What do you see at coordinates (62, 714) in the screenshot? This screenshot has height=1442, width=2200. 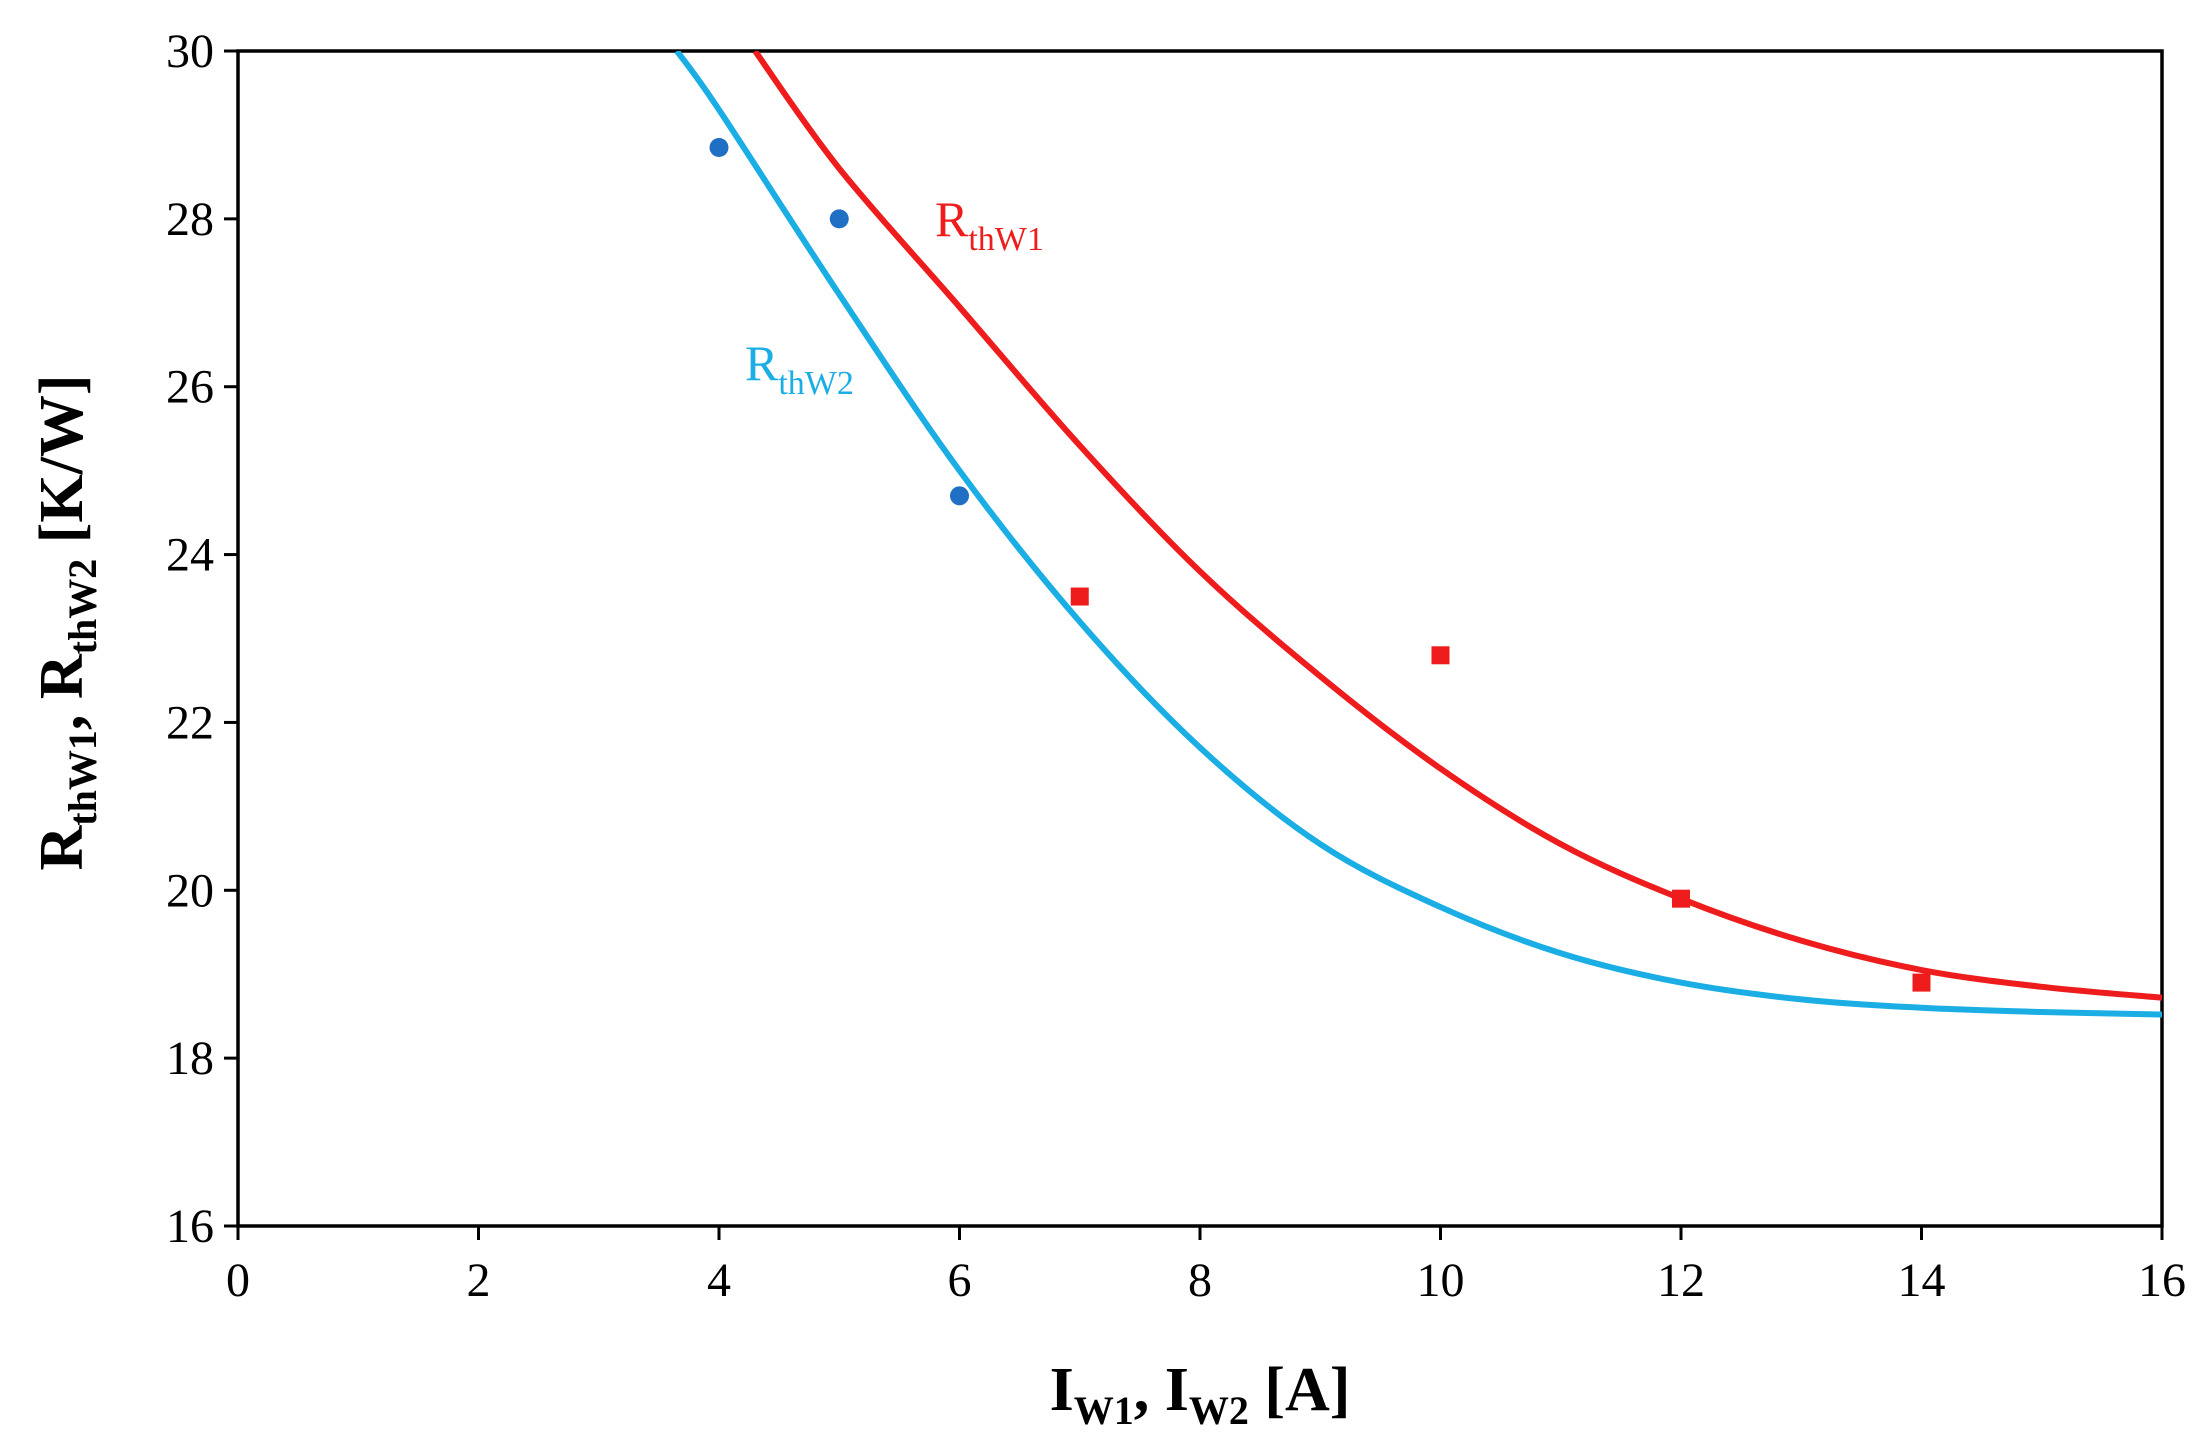 I see `y-axis-title-sep: ,` at bounding box center [62, 714].